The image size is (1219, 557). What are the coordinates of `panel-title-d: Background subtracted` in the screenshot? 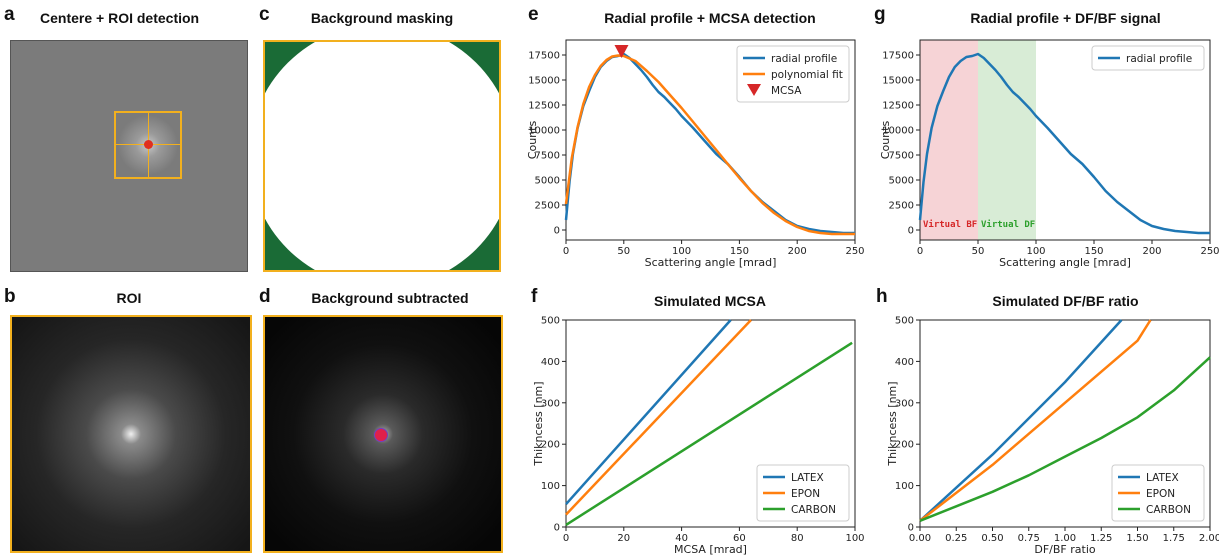 It's located at (390, 298).